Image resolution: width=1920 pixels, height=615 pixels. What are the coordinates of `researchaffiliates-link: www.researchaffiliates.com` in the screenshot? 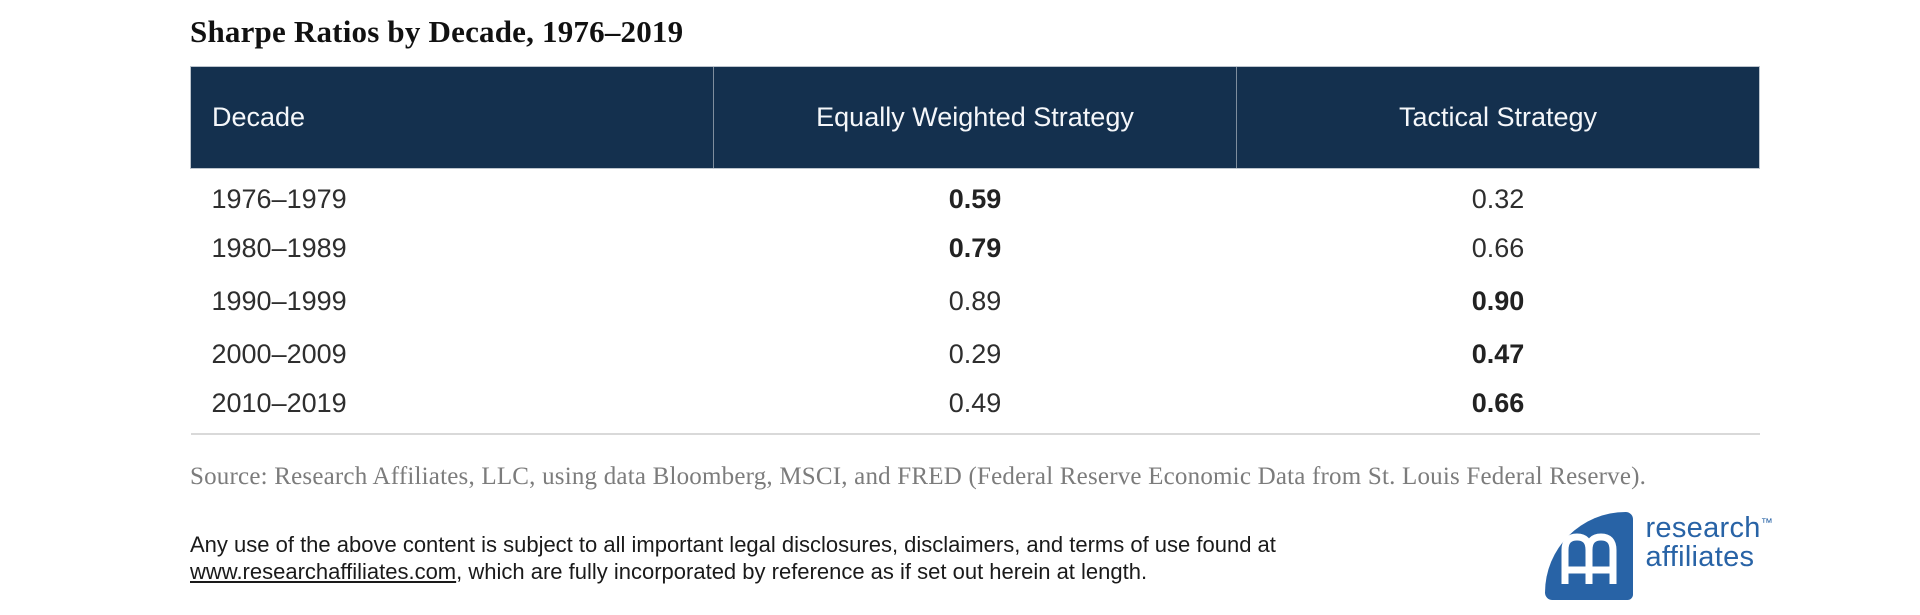 It's located at (323, 571).